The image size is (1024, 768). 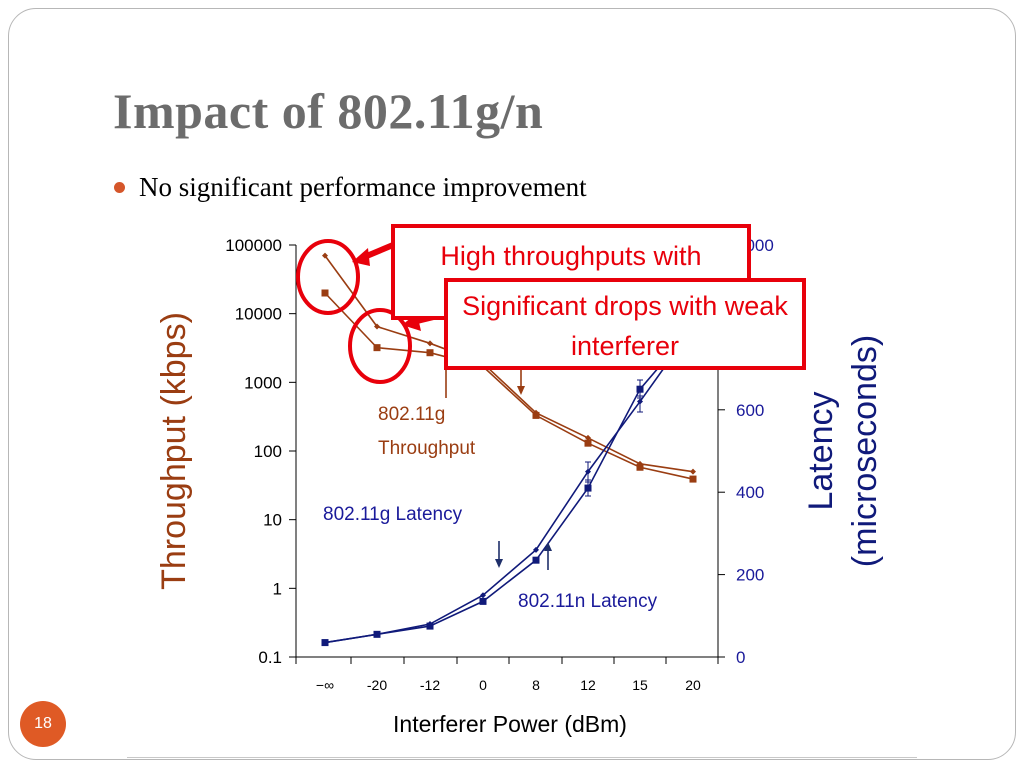 What do you see at coordinates (268, 451) in the screenshot?
I see `y-left-tick-label: 100` at bounding box center [268, 451].